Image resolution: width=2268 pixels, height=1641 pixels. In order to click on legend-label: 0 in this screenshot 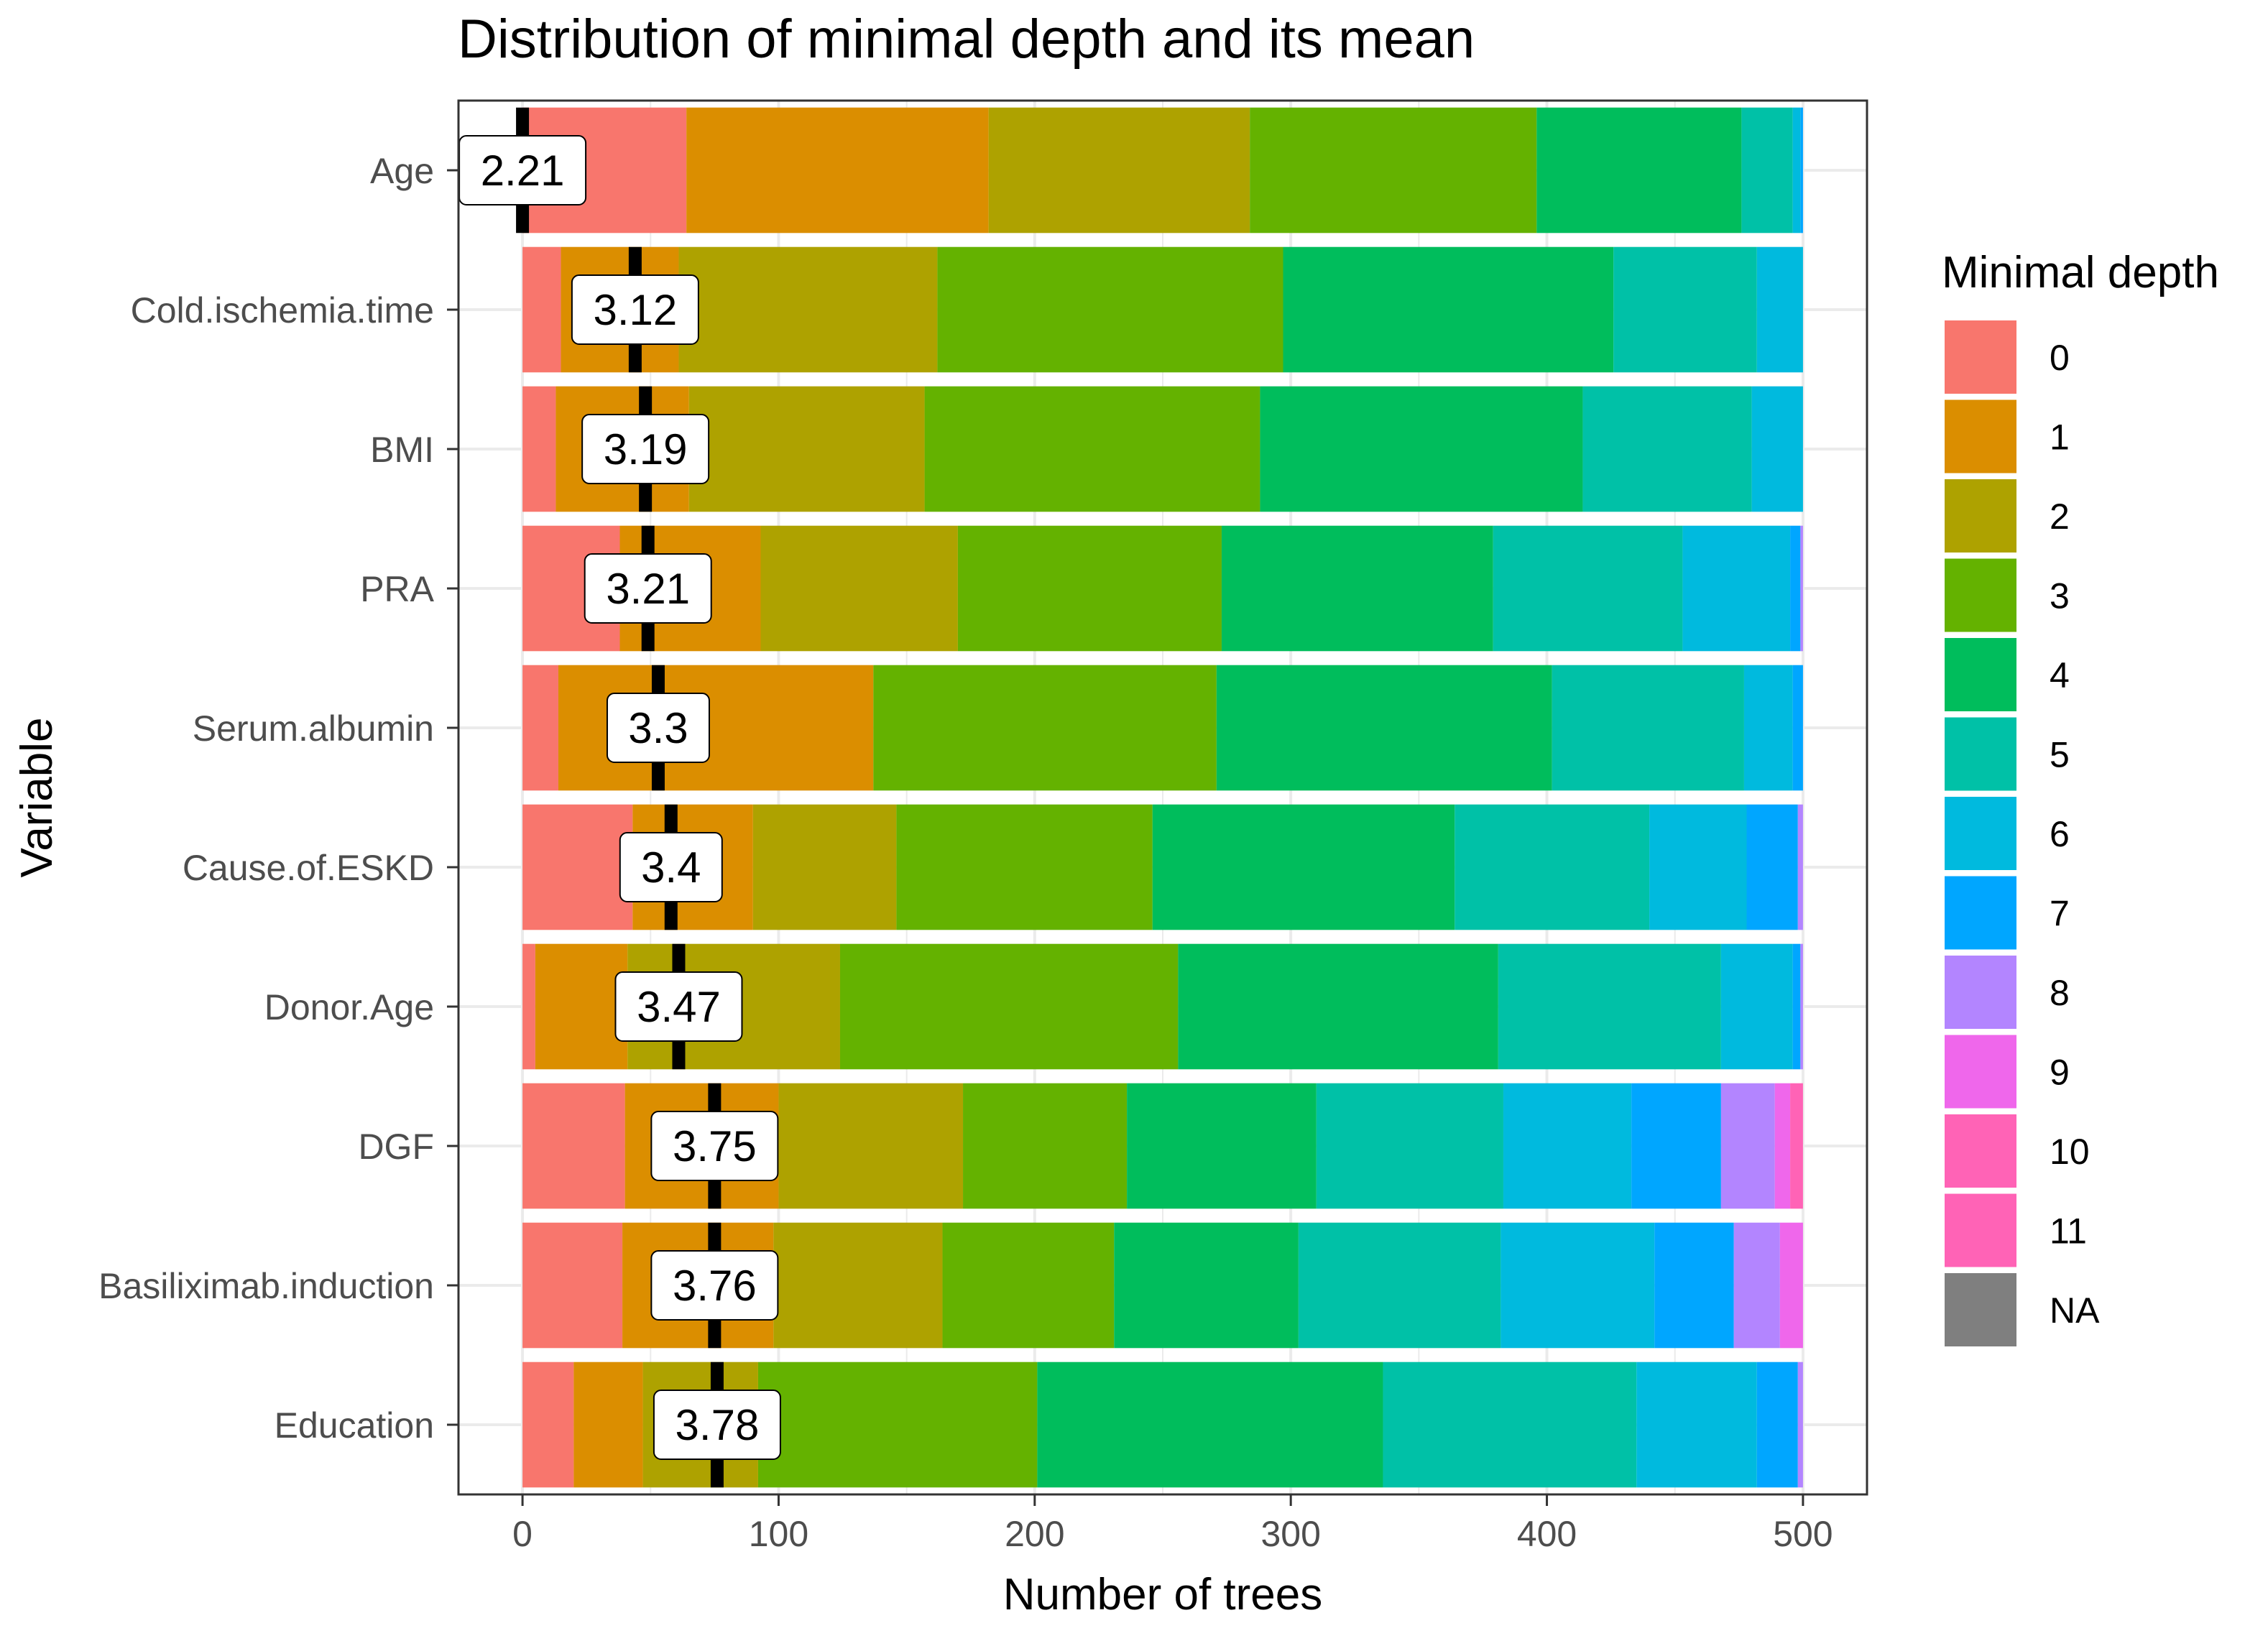, I will do `click(2060, 358)`.